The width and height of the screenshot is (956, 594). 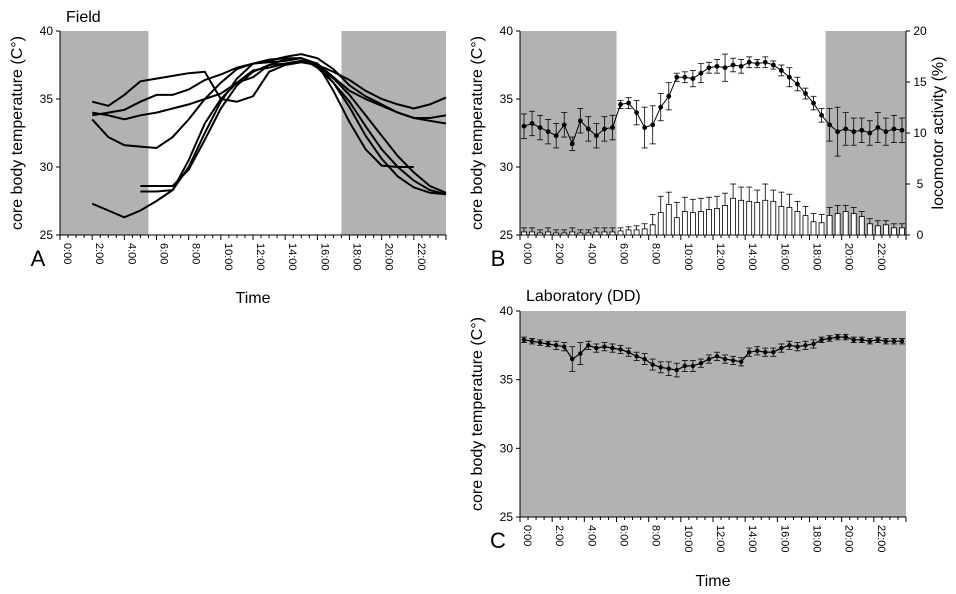 I want to click on y-tick-label: 35, so click(x=507, y=380).